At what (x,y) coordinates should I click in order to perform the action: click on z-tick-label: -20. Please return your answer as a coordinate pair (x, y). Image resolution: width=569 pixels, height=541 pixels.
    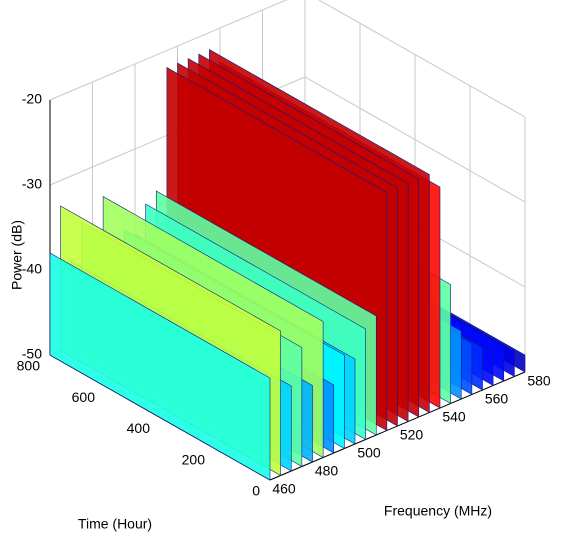
    Looking at the image, I should click on (32, 99).